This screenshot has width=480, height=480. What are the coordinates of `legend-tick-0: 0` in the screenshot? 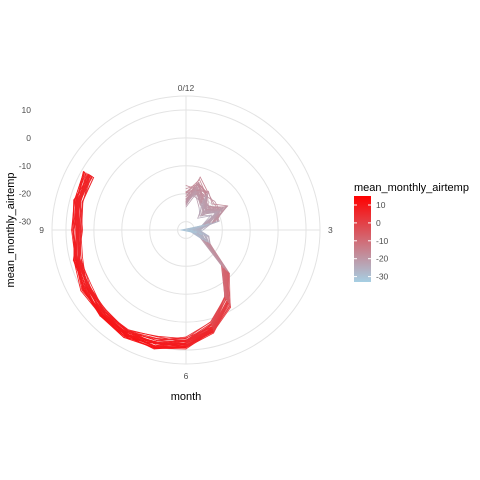 It's located at (378, 223).